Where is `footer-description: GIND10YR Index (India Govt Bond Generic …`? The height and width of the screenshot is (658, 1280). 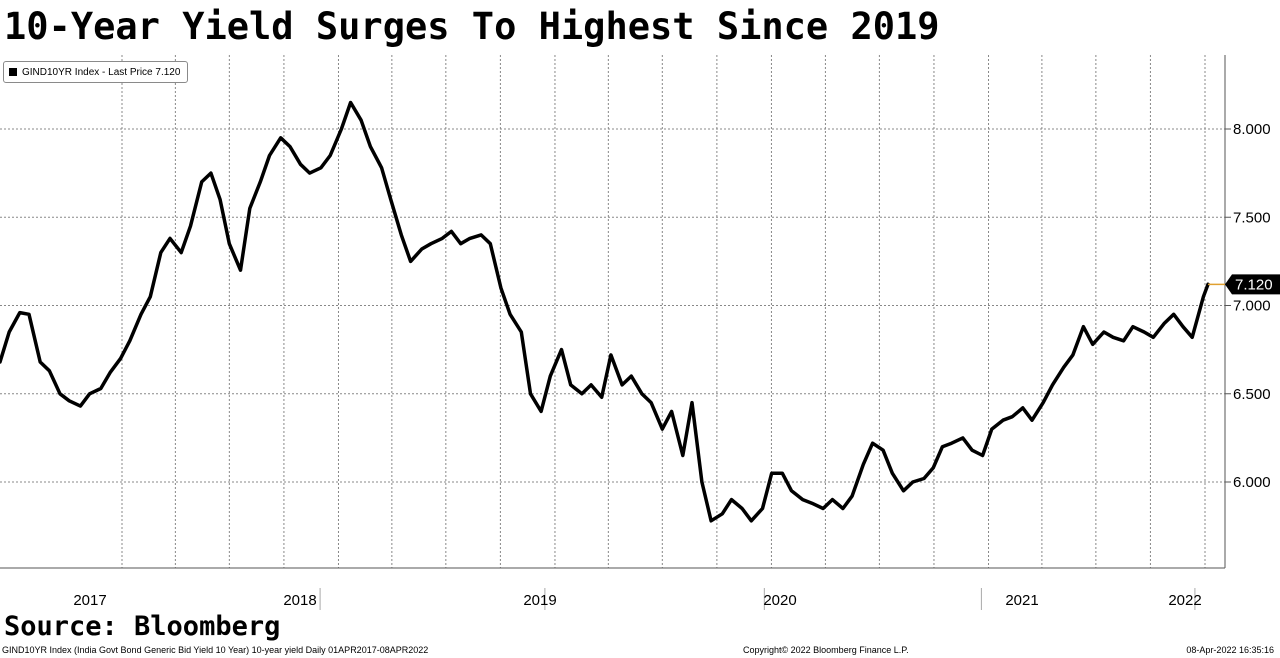 footer-description: GIND10YR Index (India Govt Bond Generic … is located at coordinates (215, 650).